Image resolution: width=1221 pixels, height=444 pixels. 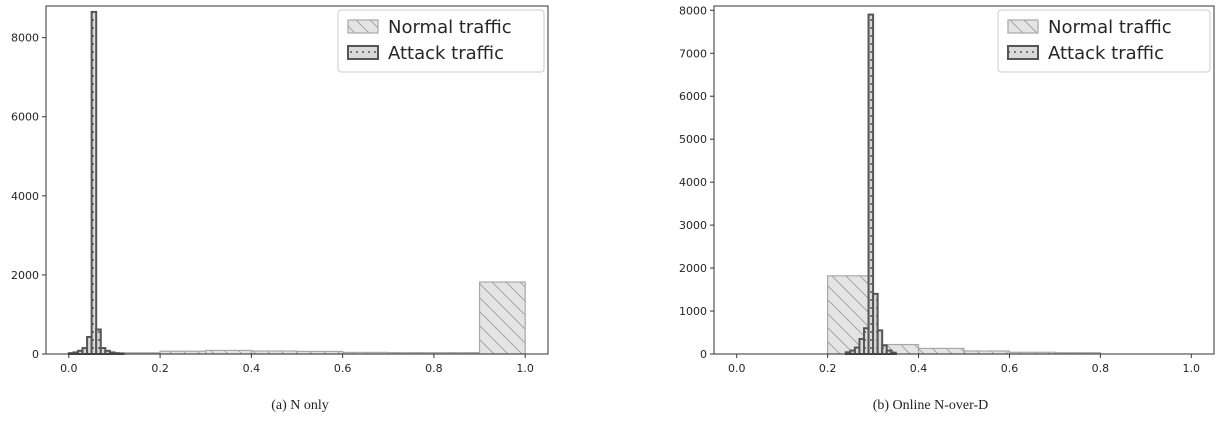 What do you see at coordinates (693, 53) in the screenshot?
I see `y-tick-label: 7000` at bounding box center [693, 53].